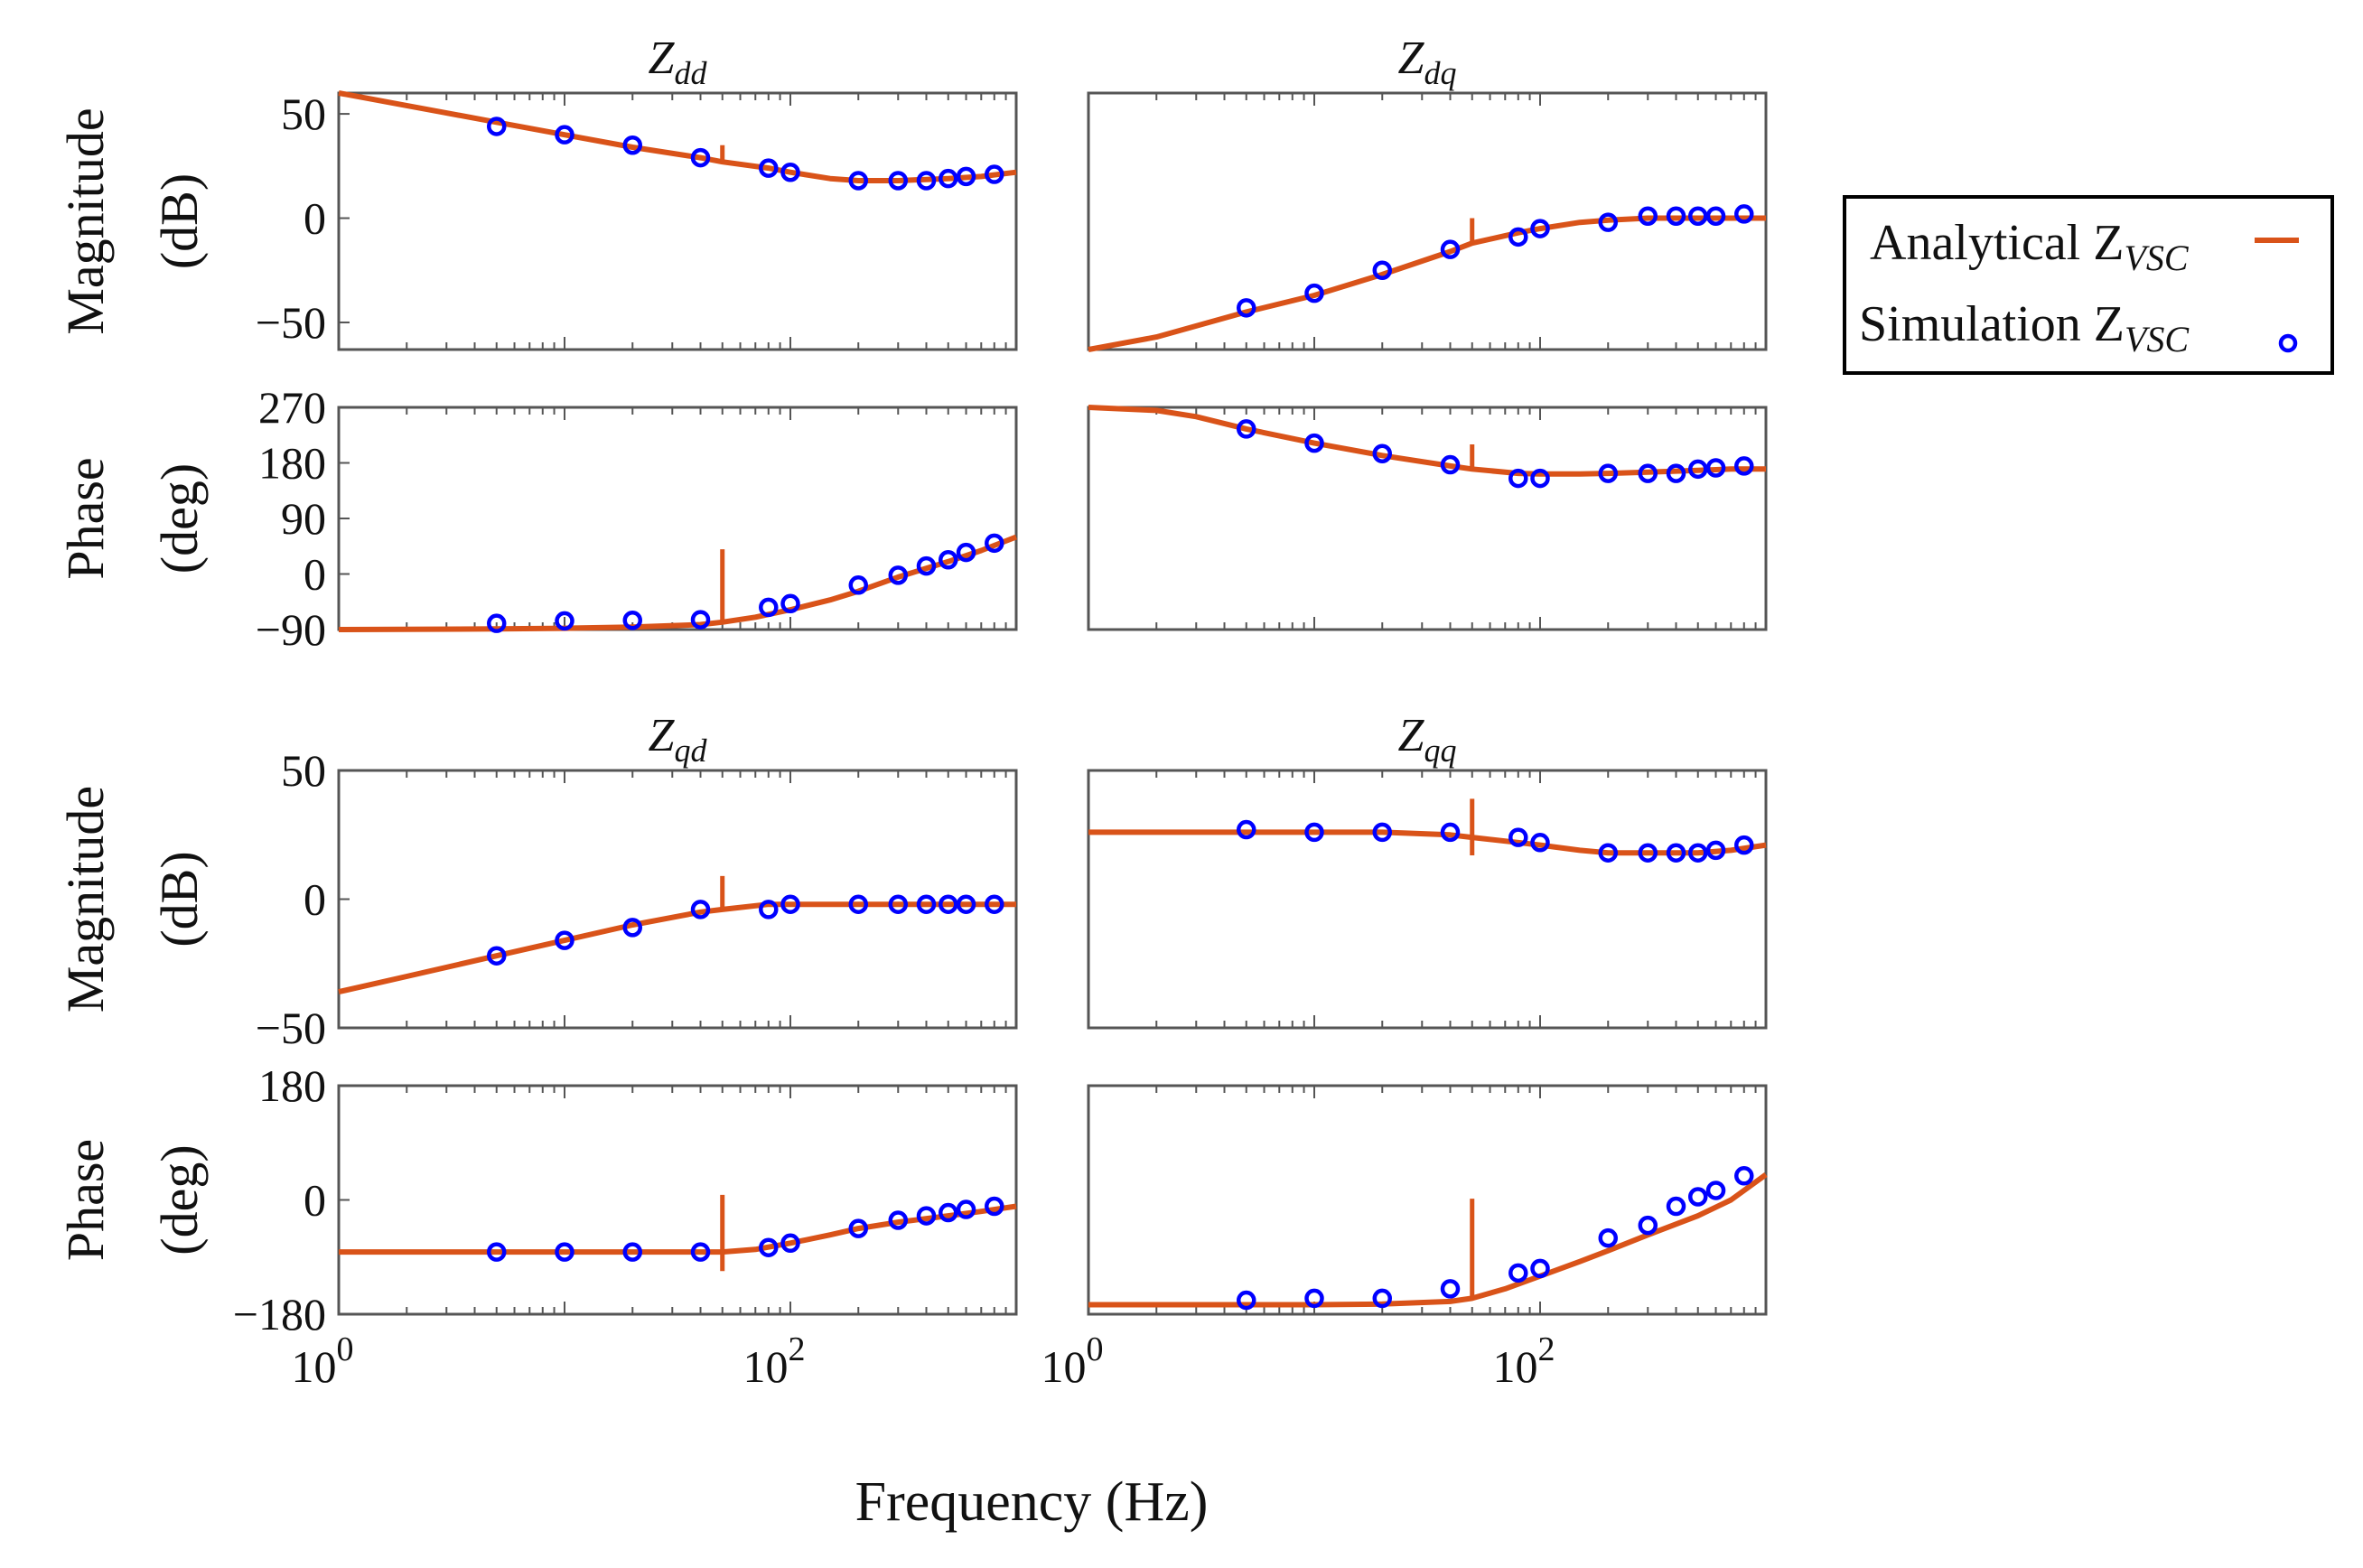 The height and width of the screenshot is (1568, 2363). What do you see at coordinates (303, 518) in the screenshot?
I see `y-tick-label: 90` at bounding box center [303, 518].